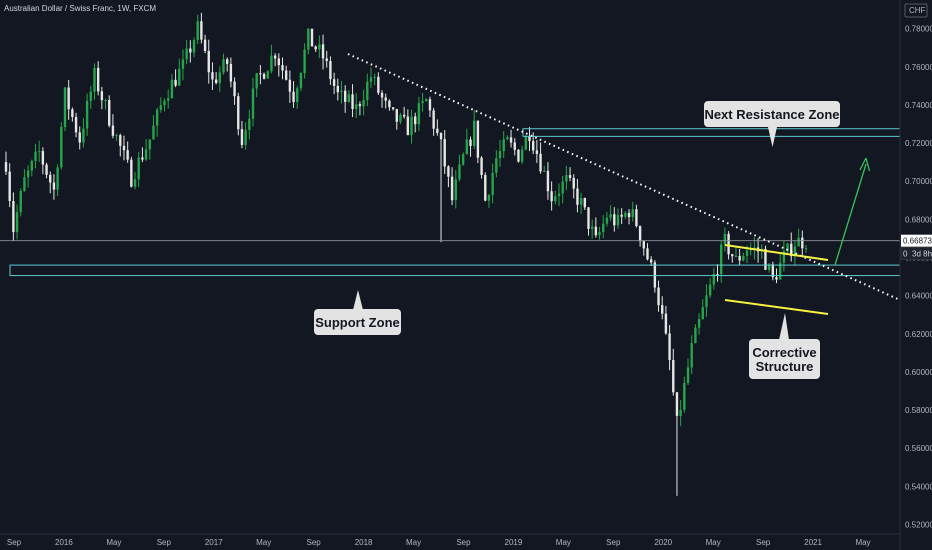 This screenshot has height=550, width=932. I want to click on currency-label-text: CHF, so click(917, 10).